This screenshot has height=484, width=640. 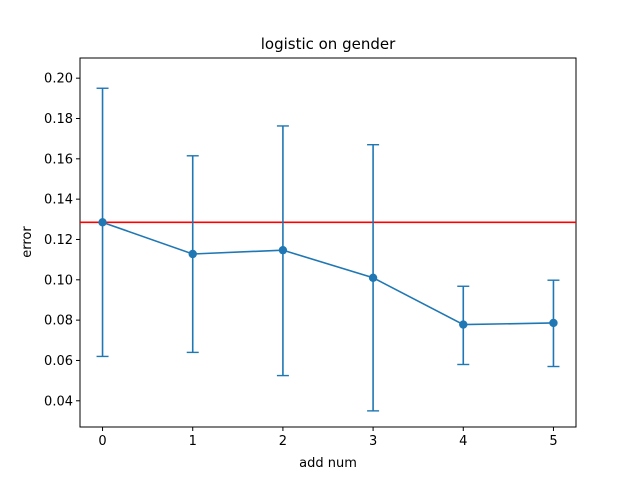 I want to click on x-tick-label: 4, so click(x=463, y=441).